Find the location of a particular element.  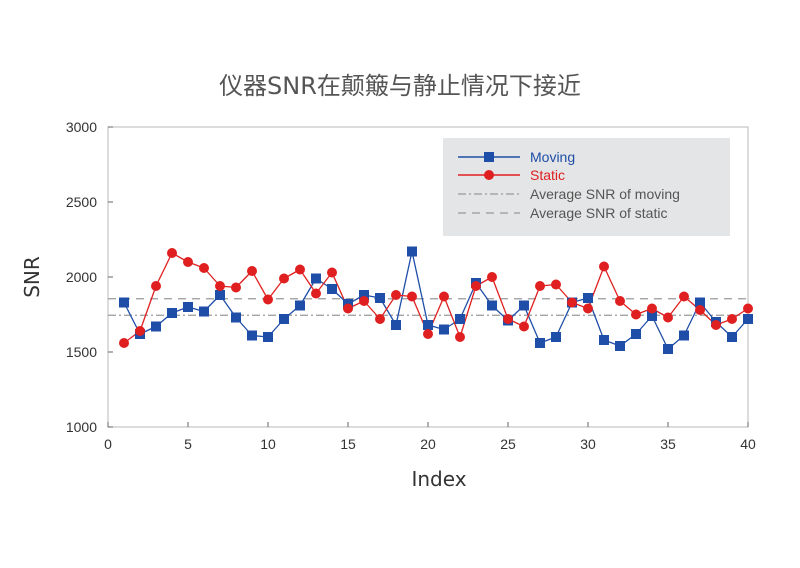

reference-lines is located at coordinates (428, 307).